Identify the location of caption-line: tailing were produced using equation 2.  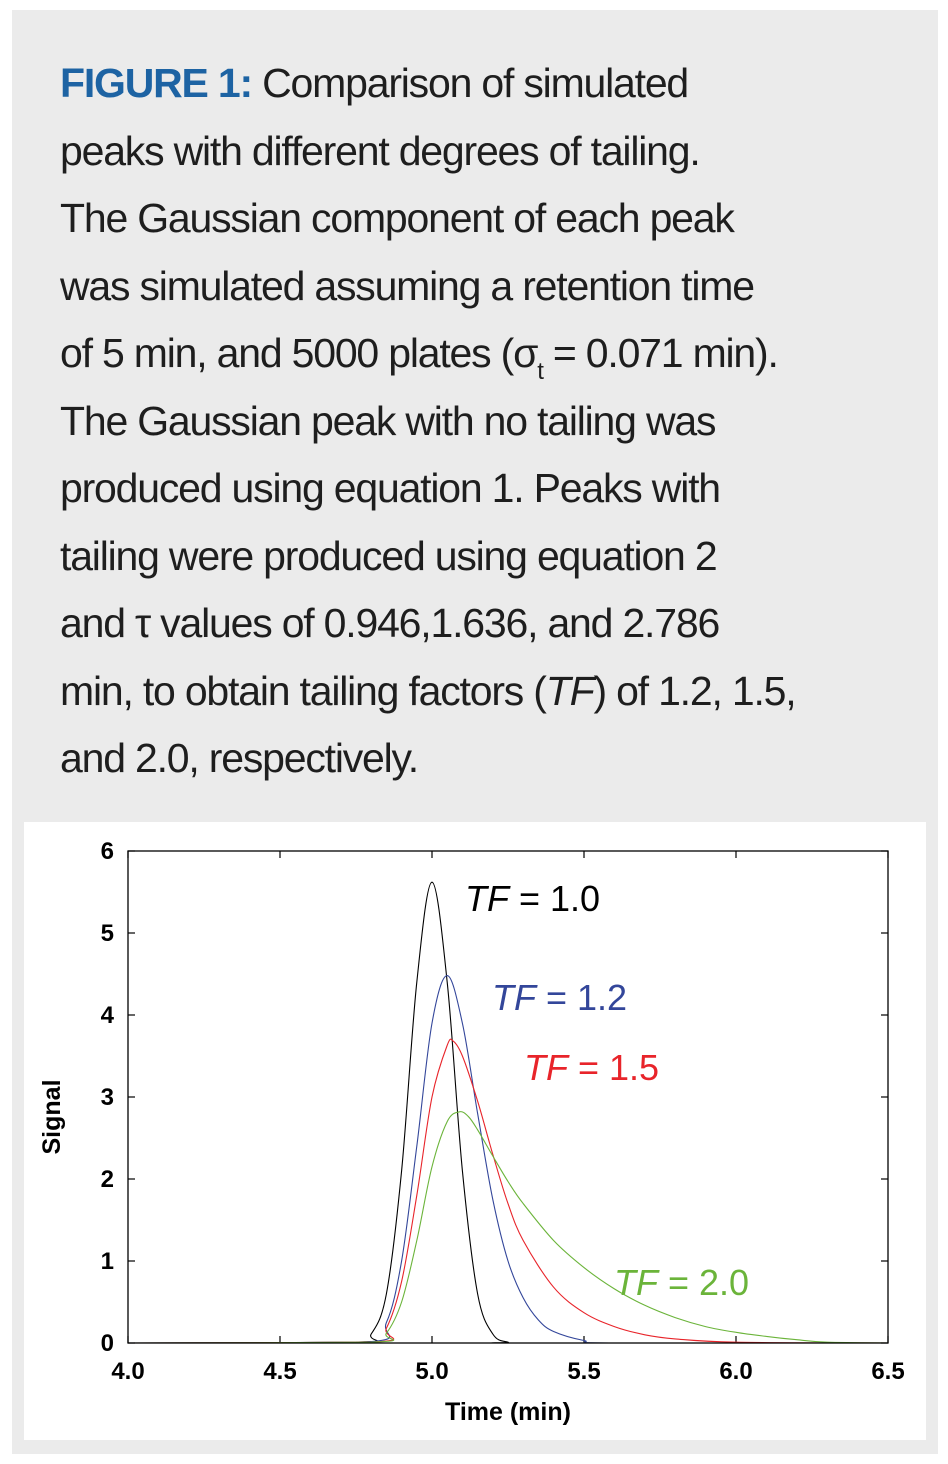
(389, 555).